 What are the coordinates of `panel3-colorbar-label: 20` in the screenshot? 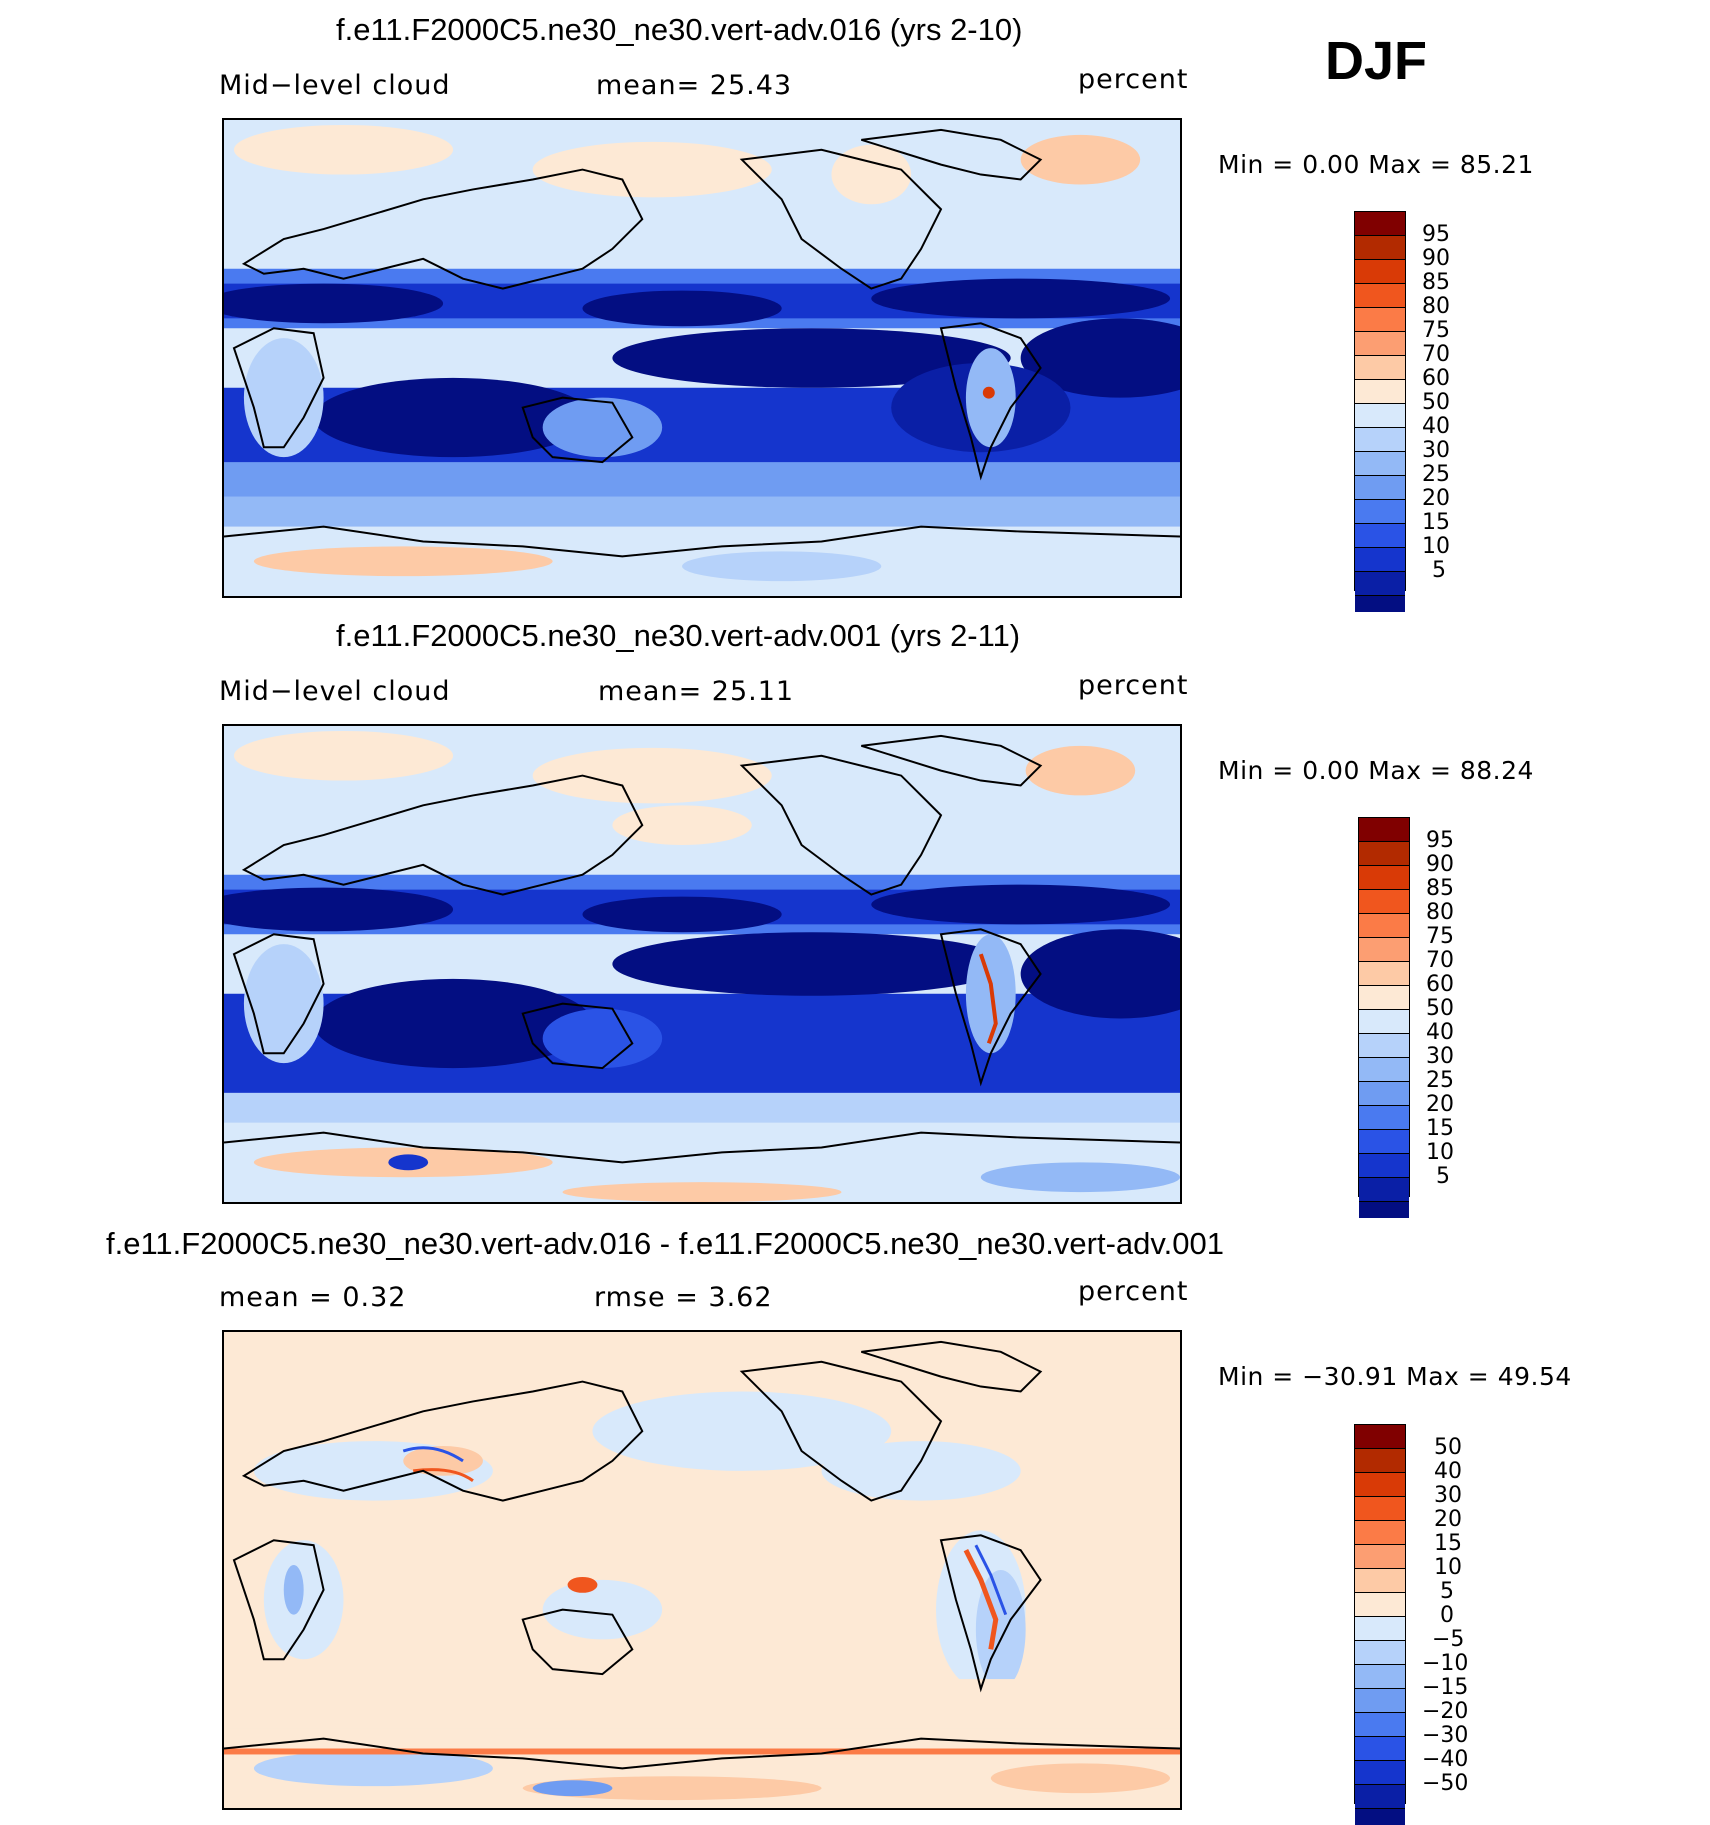 It's located at (1448, 1519).